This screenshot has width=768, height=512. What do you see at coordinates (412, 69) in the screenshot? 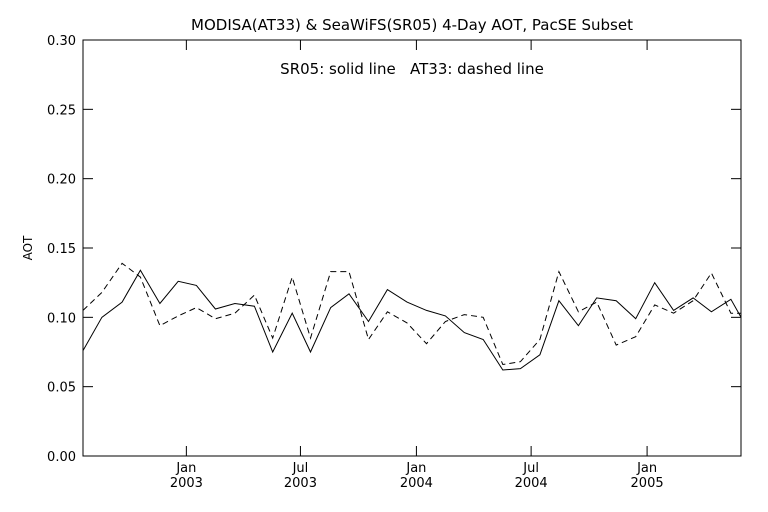
I see `line-style-annotation: SR05: solid line AT33: dashed line` at bounding box center [412, 69].